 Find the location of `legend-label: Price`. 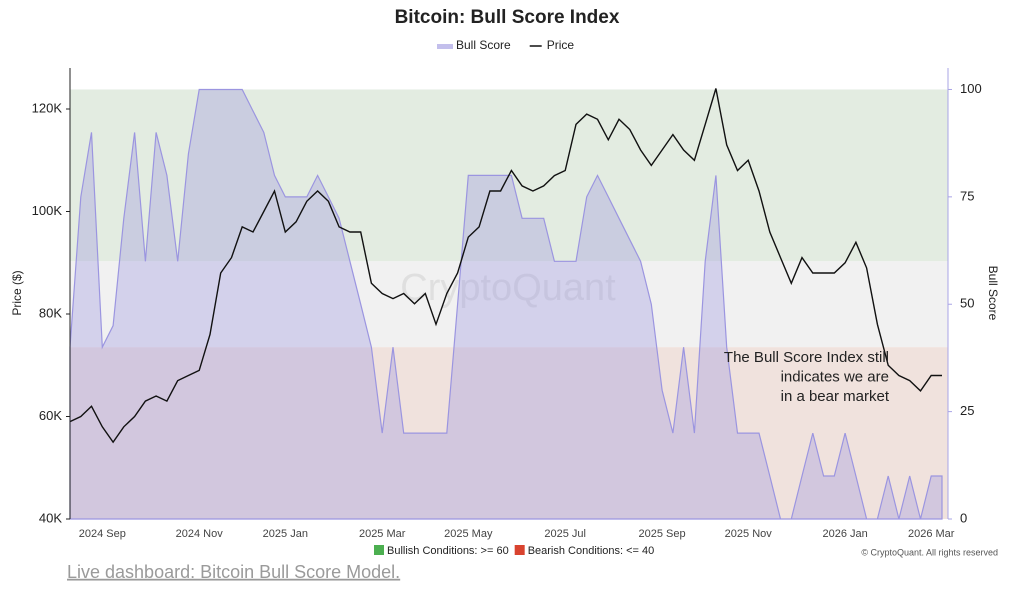

legend-label: Price is located at coordinates (561, 45).